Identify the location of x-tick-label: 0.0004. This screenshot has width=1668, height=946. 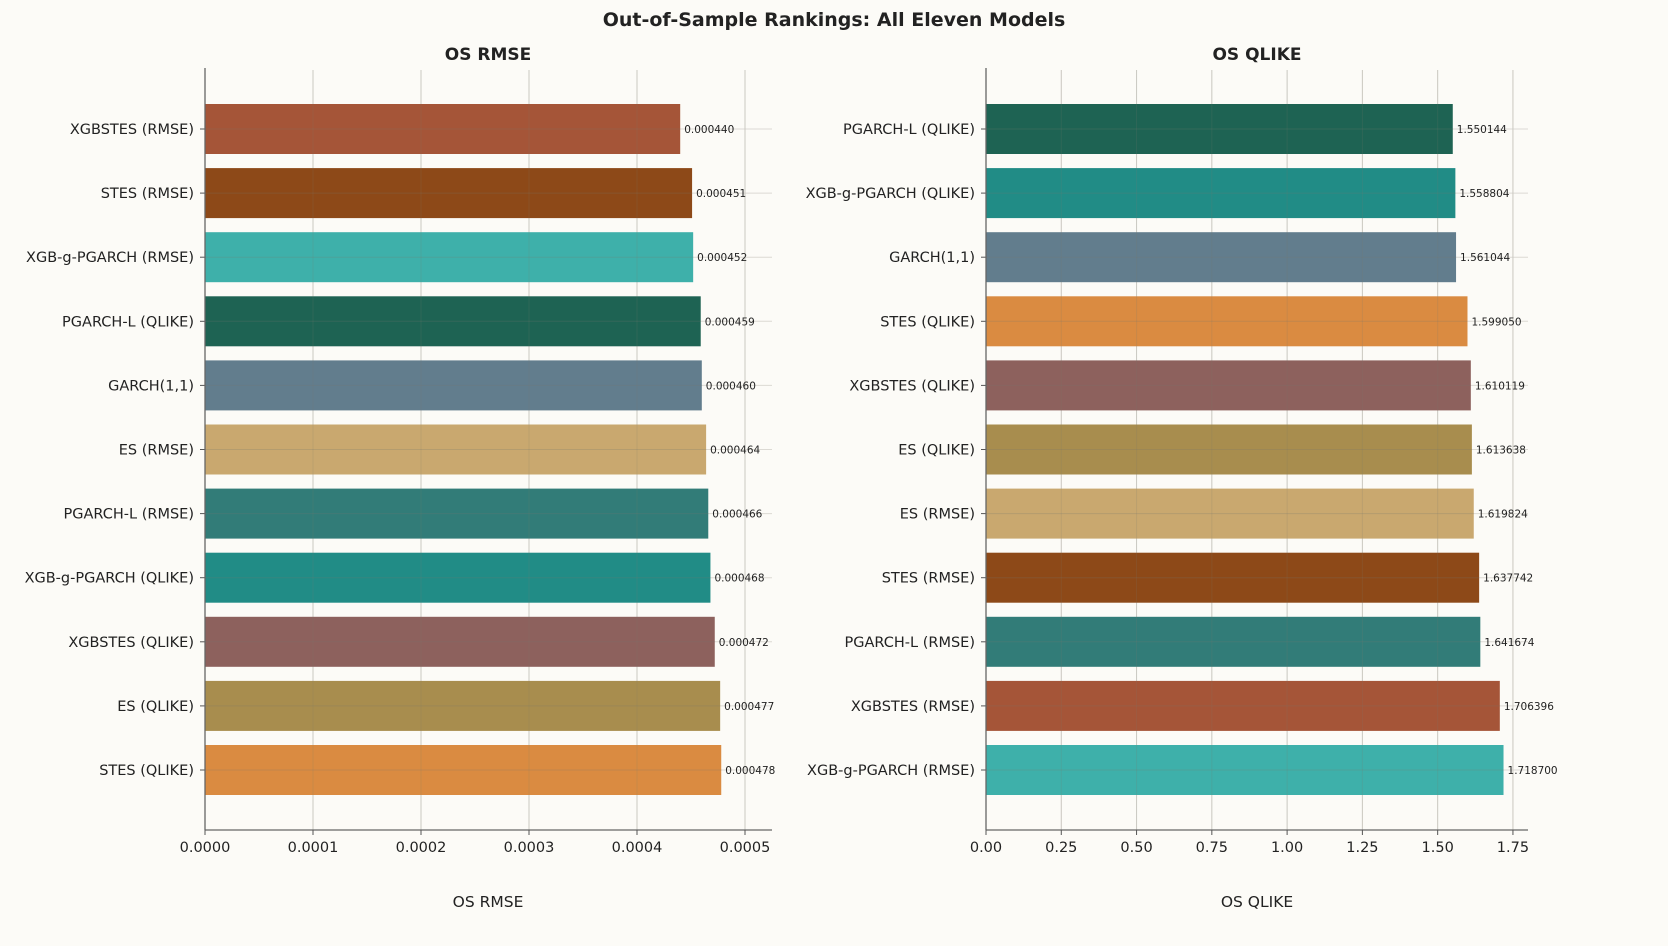
(637, 848).